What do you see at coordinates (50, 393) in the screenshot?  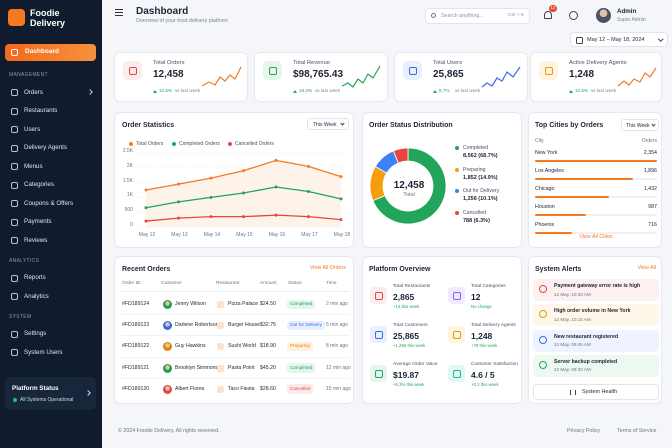 I see `platform-status: Platform Status All Systems Operational` at bounding box center [50, 393].